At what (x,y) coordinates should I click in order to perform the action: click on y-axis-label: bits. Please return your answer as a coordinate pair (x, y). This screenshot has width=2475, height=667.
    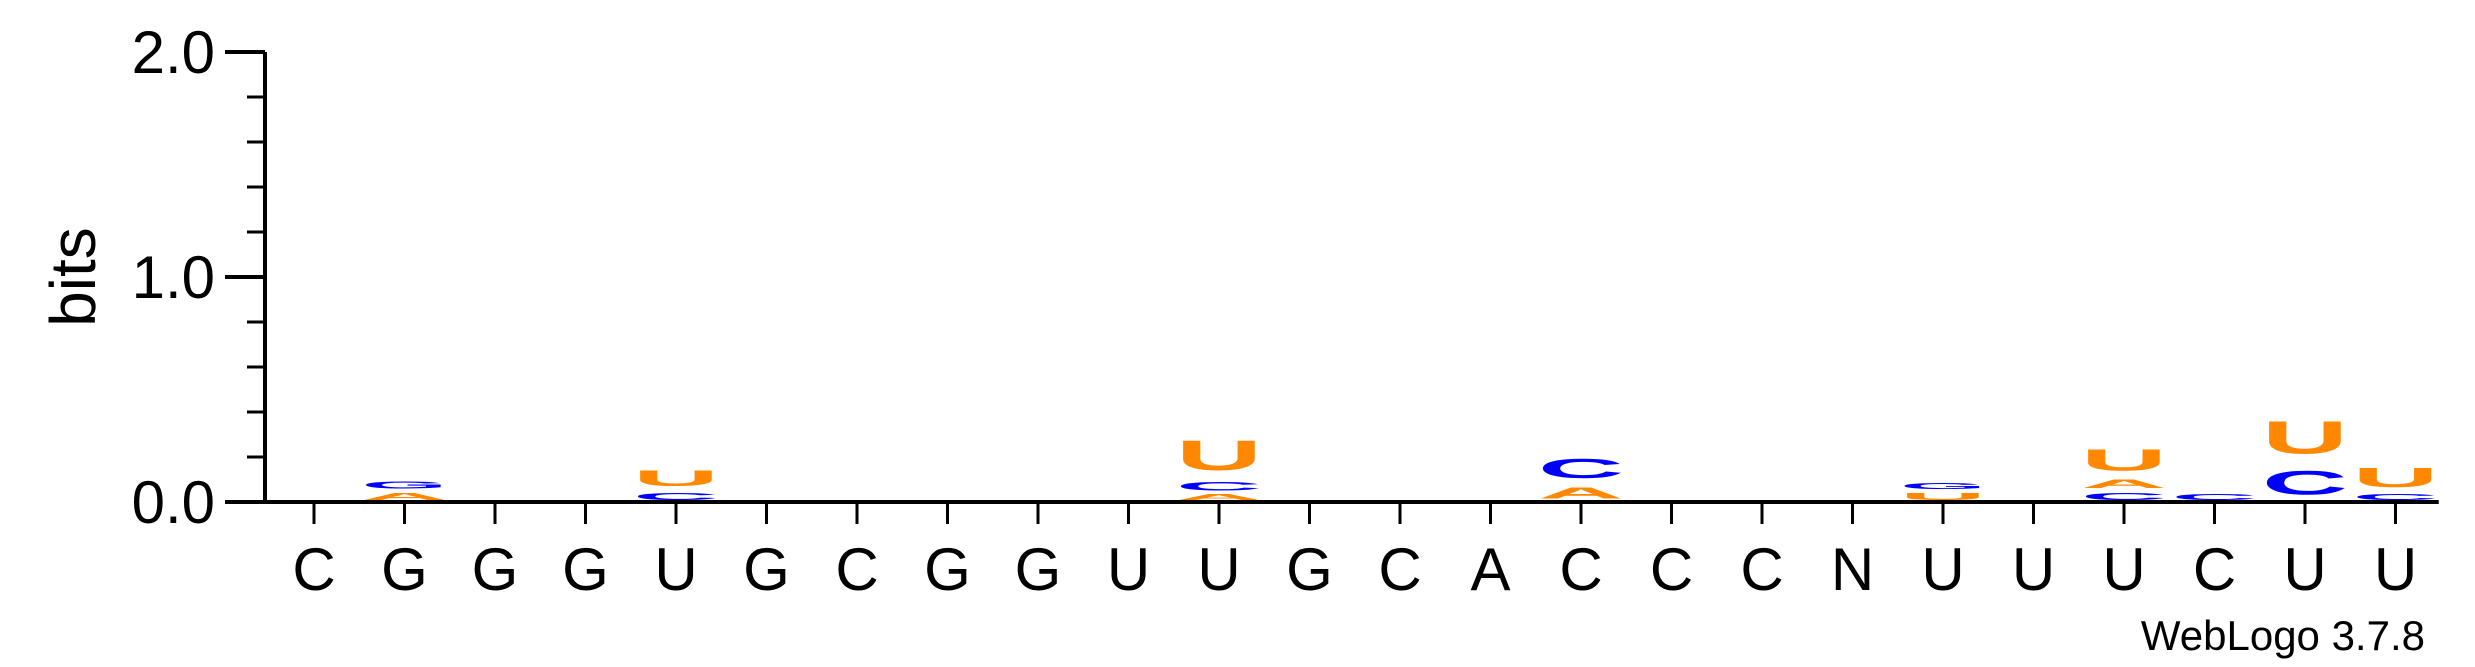
    Looking at the image, I should click on (73, 277).